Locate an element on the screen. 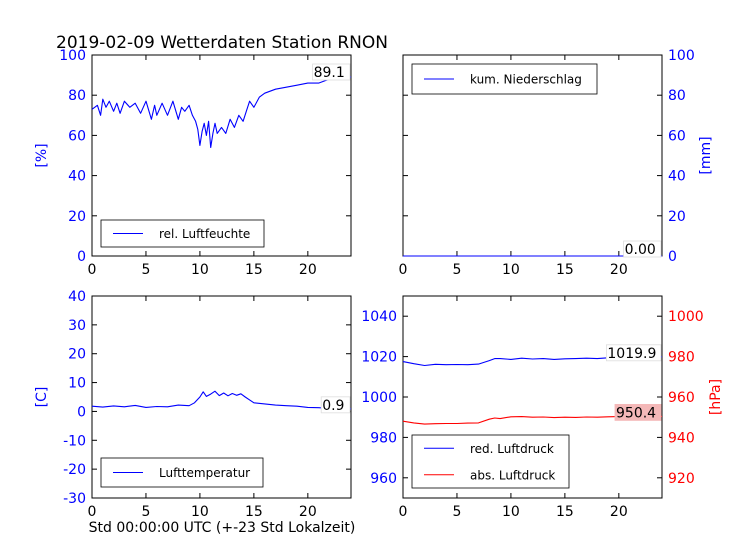  y-tick-label-right: 960 is located at coordinates (681, 398).